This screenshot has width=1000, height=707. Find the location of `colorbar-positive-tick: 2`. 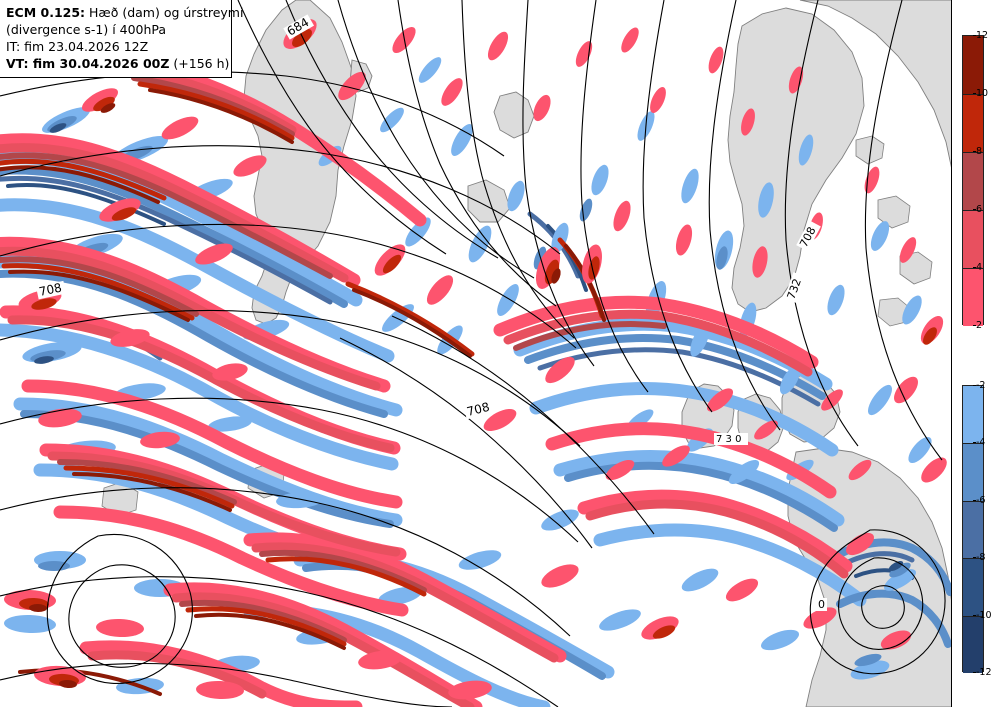

colorbar-positive-tick: 2 is located at coordinates (985, 325).